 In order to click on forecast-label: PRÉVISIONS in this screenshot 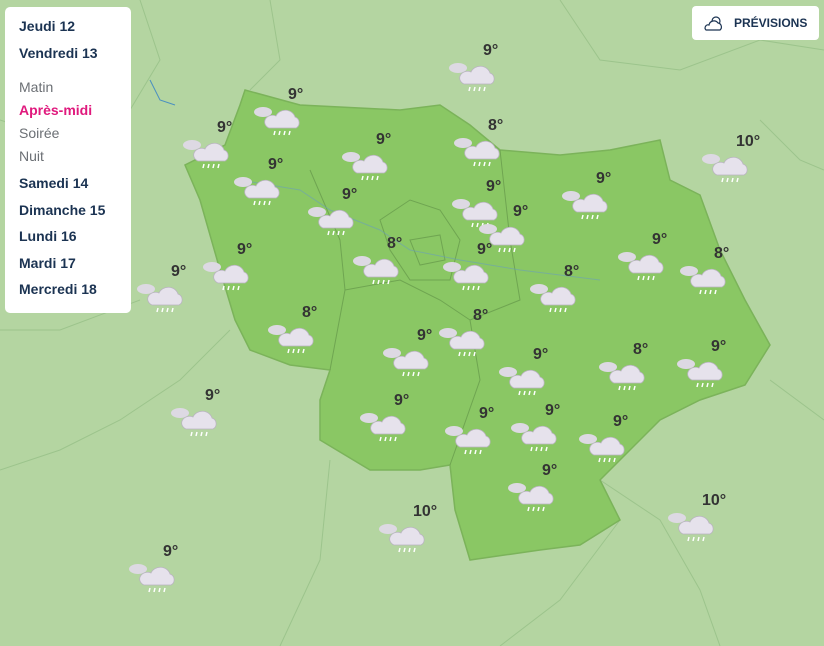, I will do `click(771, 23)`.